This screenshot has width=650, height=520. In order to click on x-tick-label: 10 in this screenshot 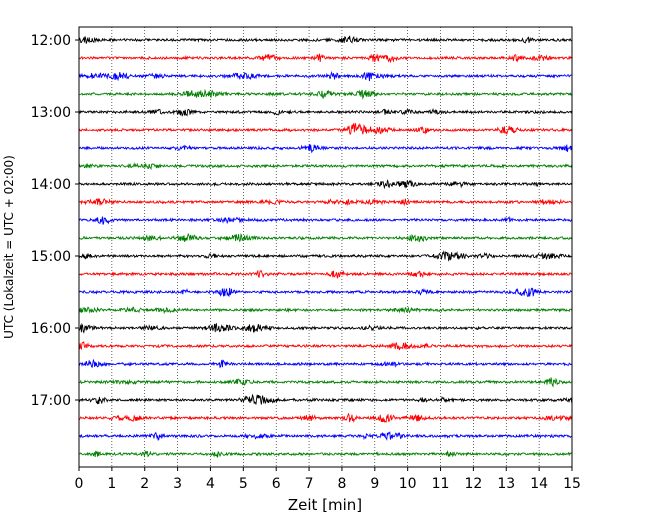, I will do `click(408, 484)`.